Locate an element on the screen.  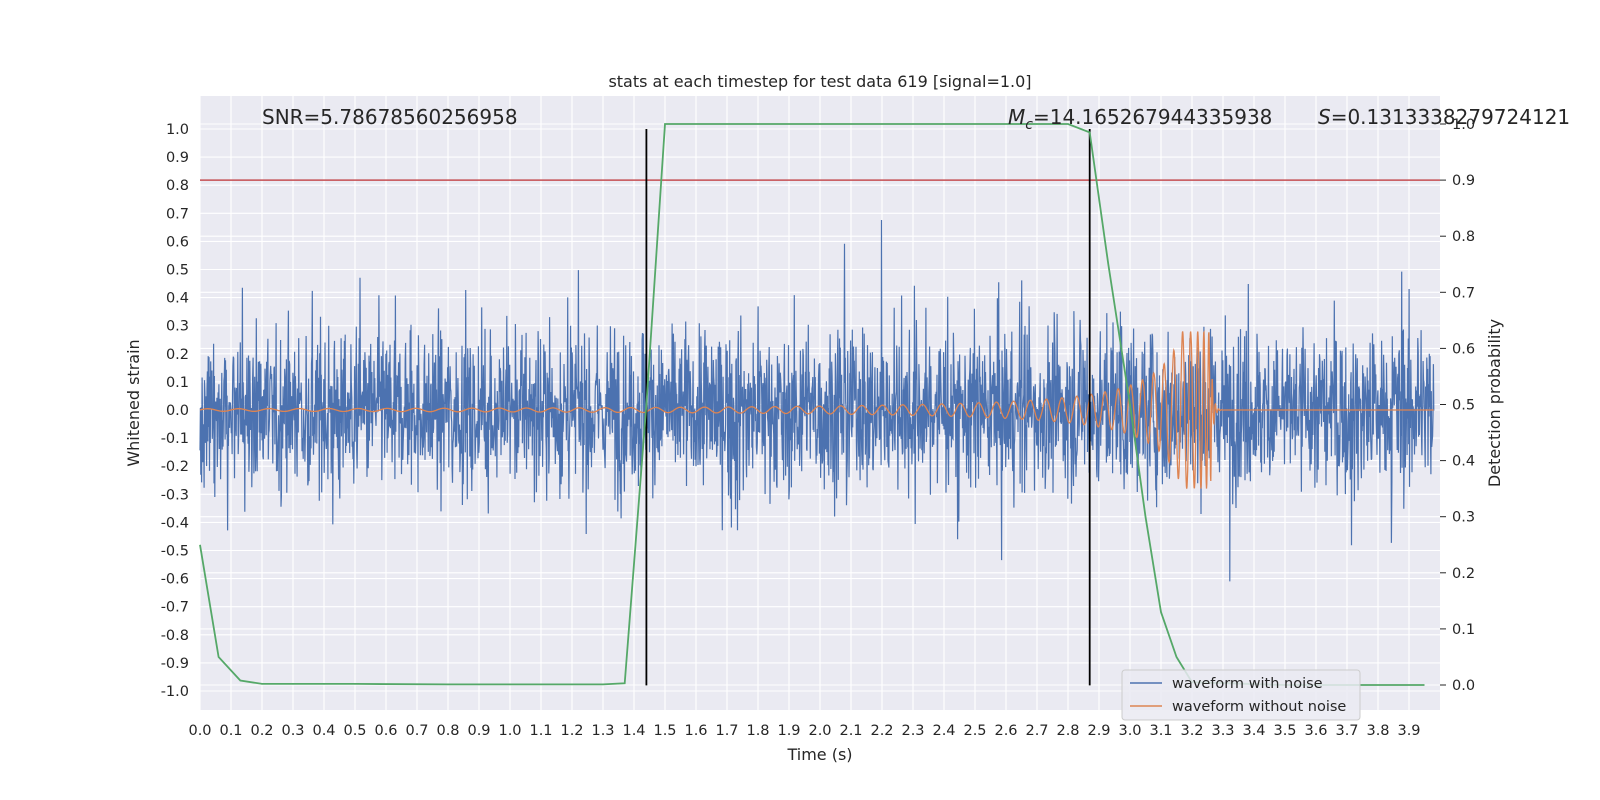
y-tick-label: -1.0 is located at coordinates (175, 692).